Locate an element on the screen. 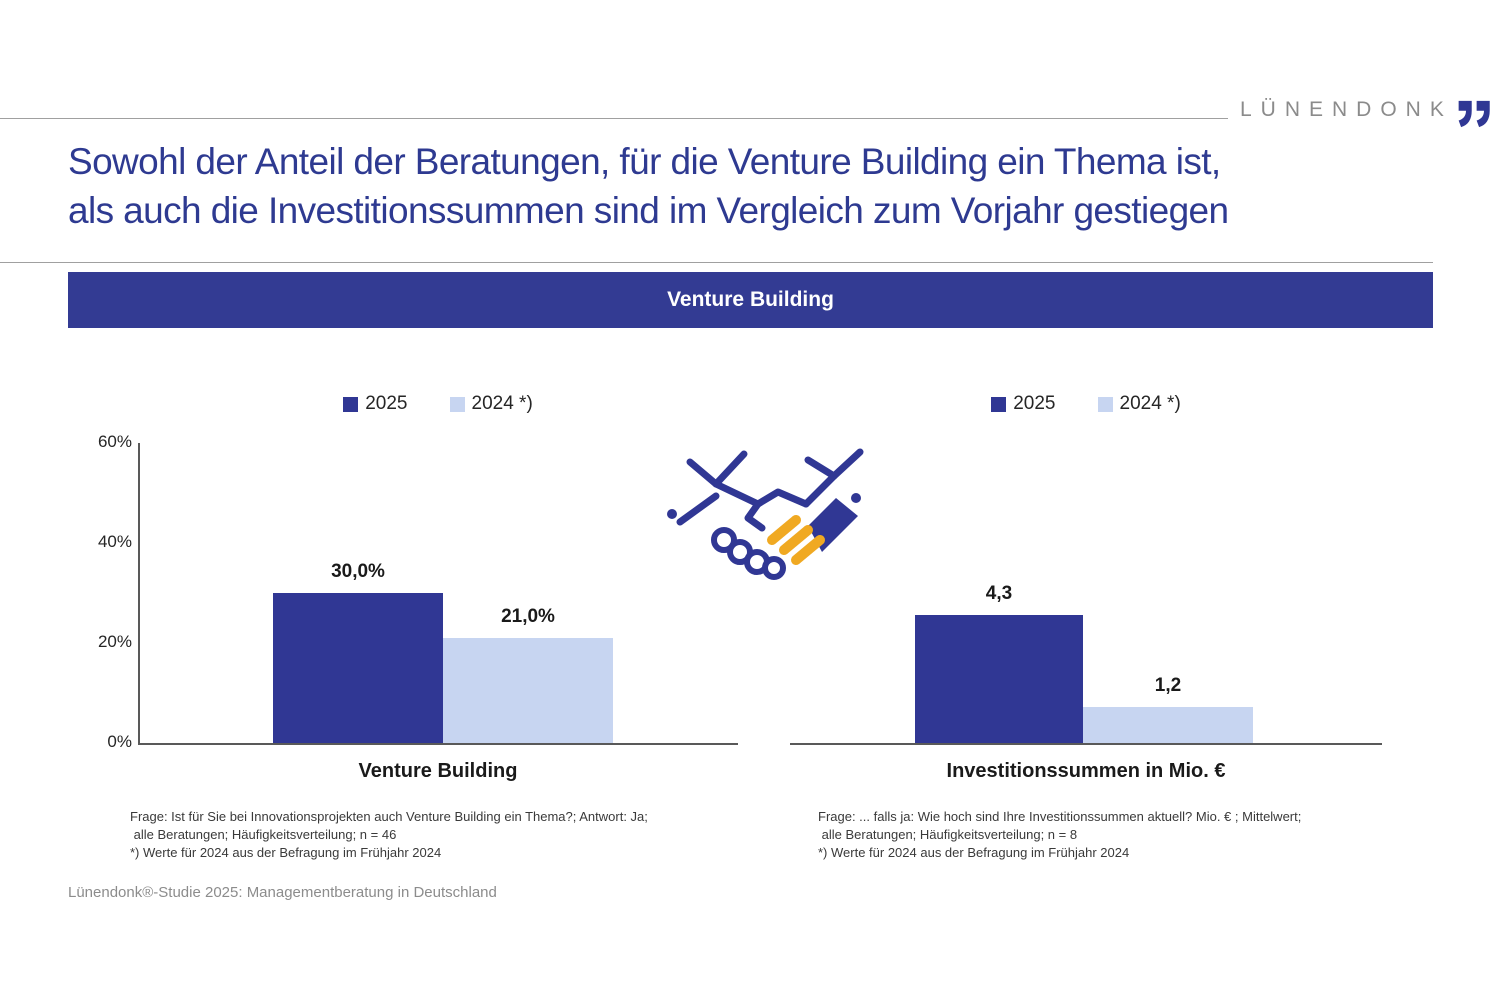 The height and width of the screenshot is (1000, 1500). legend-left-chart: 2025 2024 *) is located at coordinates (438, 404).